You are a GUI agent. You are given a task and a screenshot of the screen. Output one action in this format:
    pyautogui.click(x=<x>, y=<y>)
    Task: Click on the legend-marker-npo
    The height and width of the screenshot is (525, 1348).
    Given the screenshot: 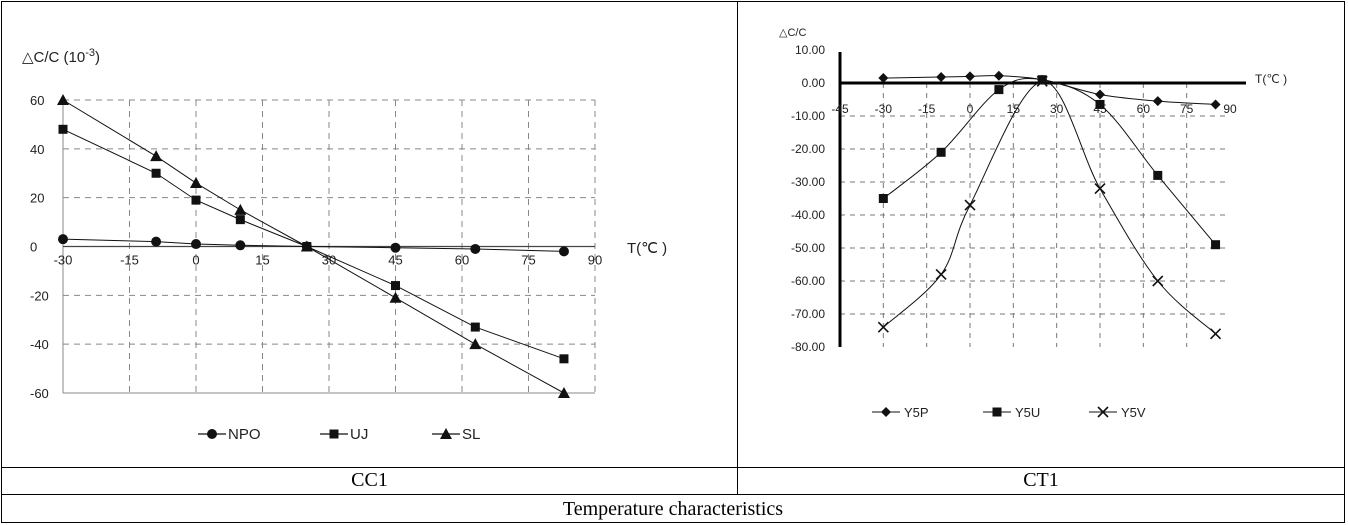 What is the action you would take?
    pyautogui.click(x=212, y=434)
    